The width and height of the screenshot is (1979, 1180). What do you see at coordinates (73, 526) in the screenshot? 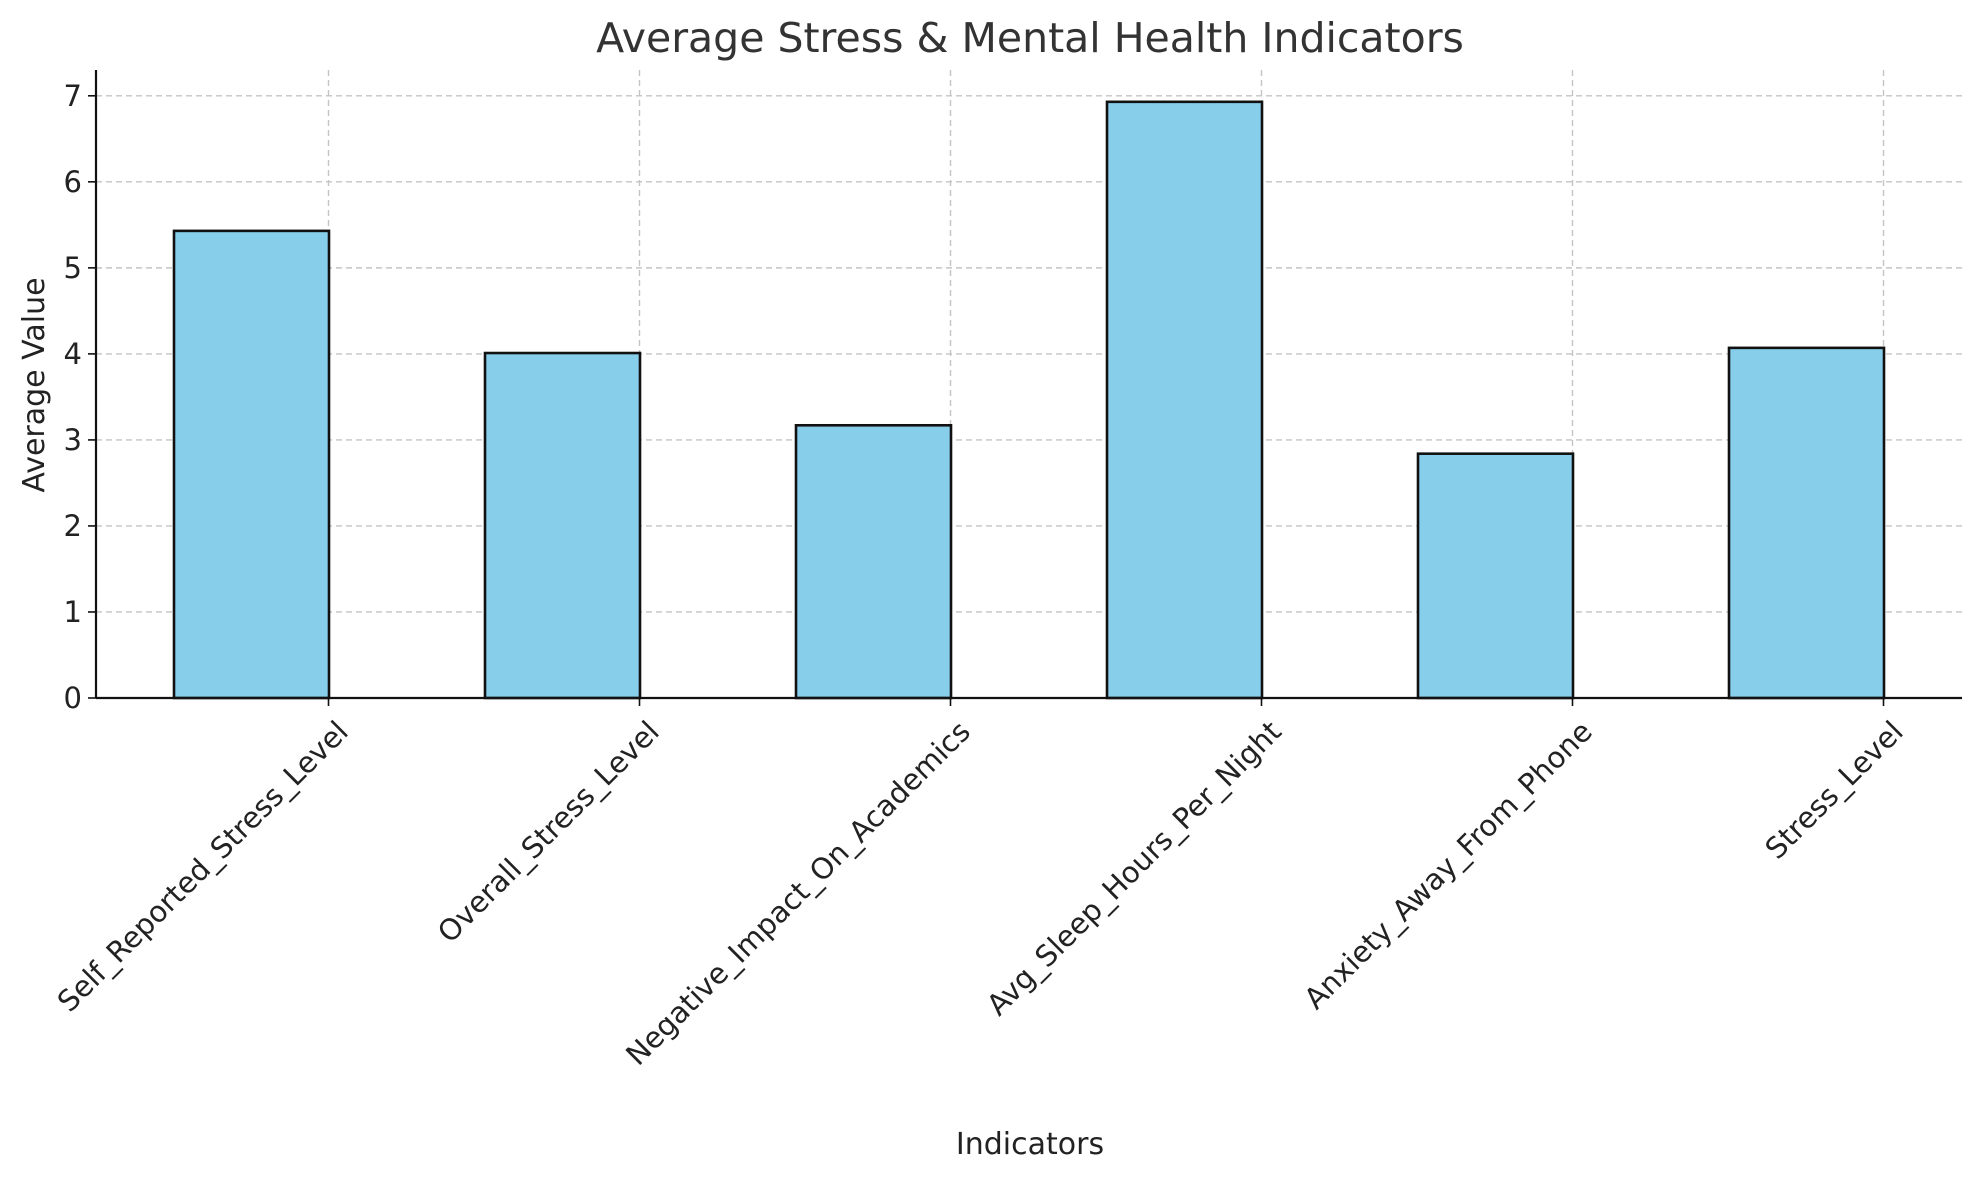
I see `y-tick-label: 2` at bounding box center [73, 526].